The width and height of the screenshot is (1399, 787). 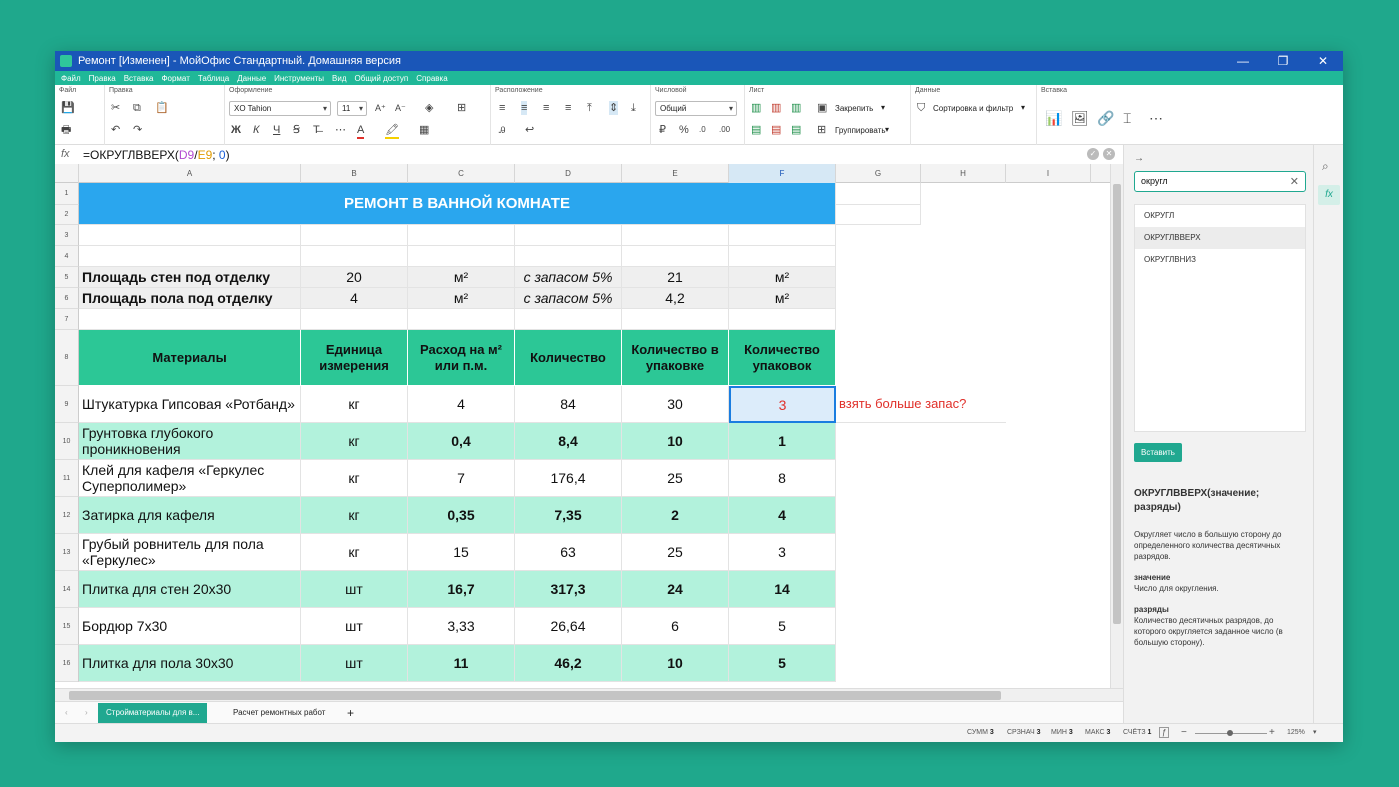 What do you see at coordinates (1329, 195) in the screenshot?
I see `function-icon: fx` at bounding box center [1329, 195].